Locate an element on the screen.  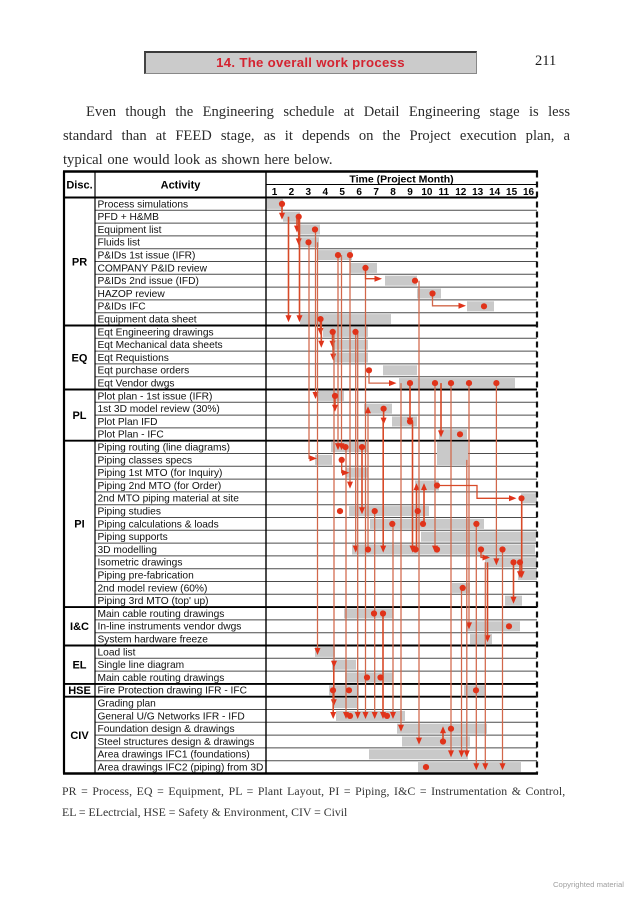
svg-text:2nd MTO piping material at sit: 2nd MTO piping material at site is located at coordinates (169, 499).